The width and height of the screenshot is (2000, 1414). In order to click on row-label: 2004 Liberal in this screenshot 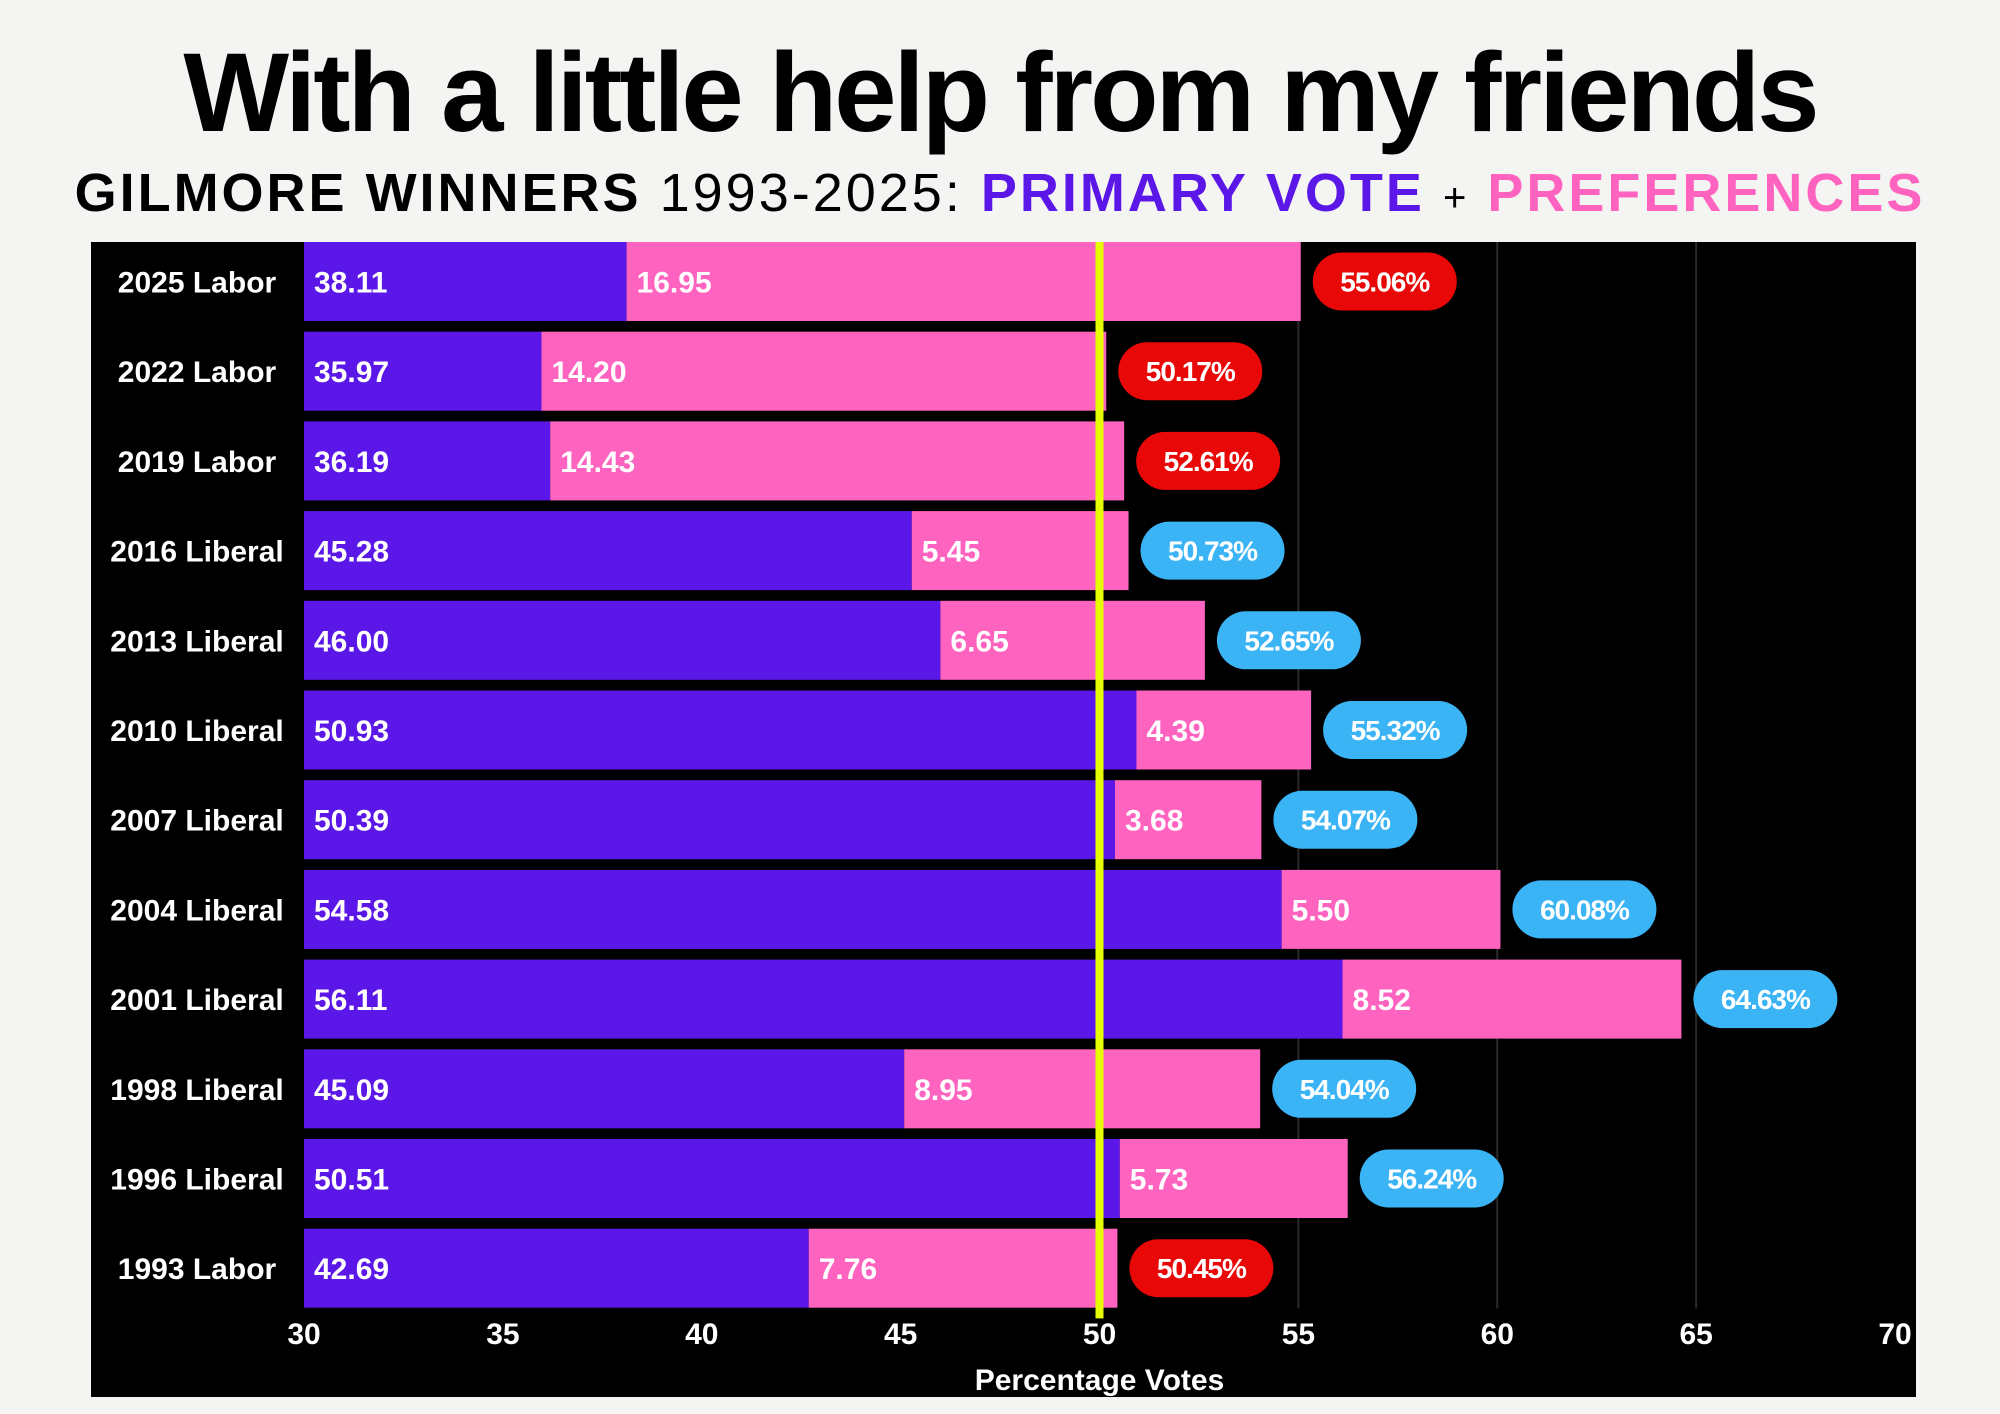, I will do `click(196, 910)`.